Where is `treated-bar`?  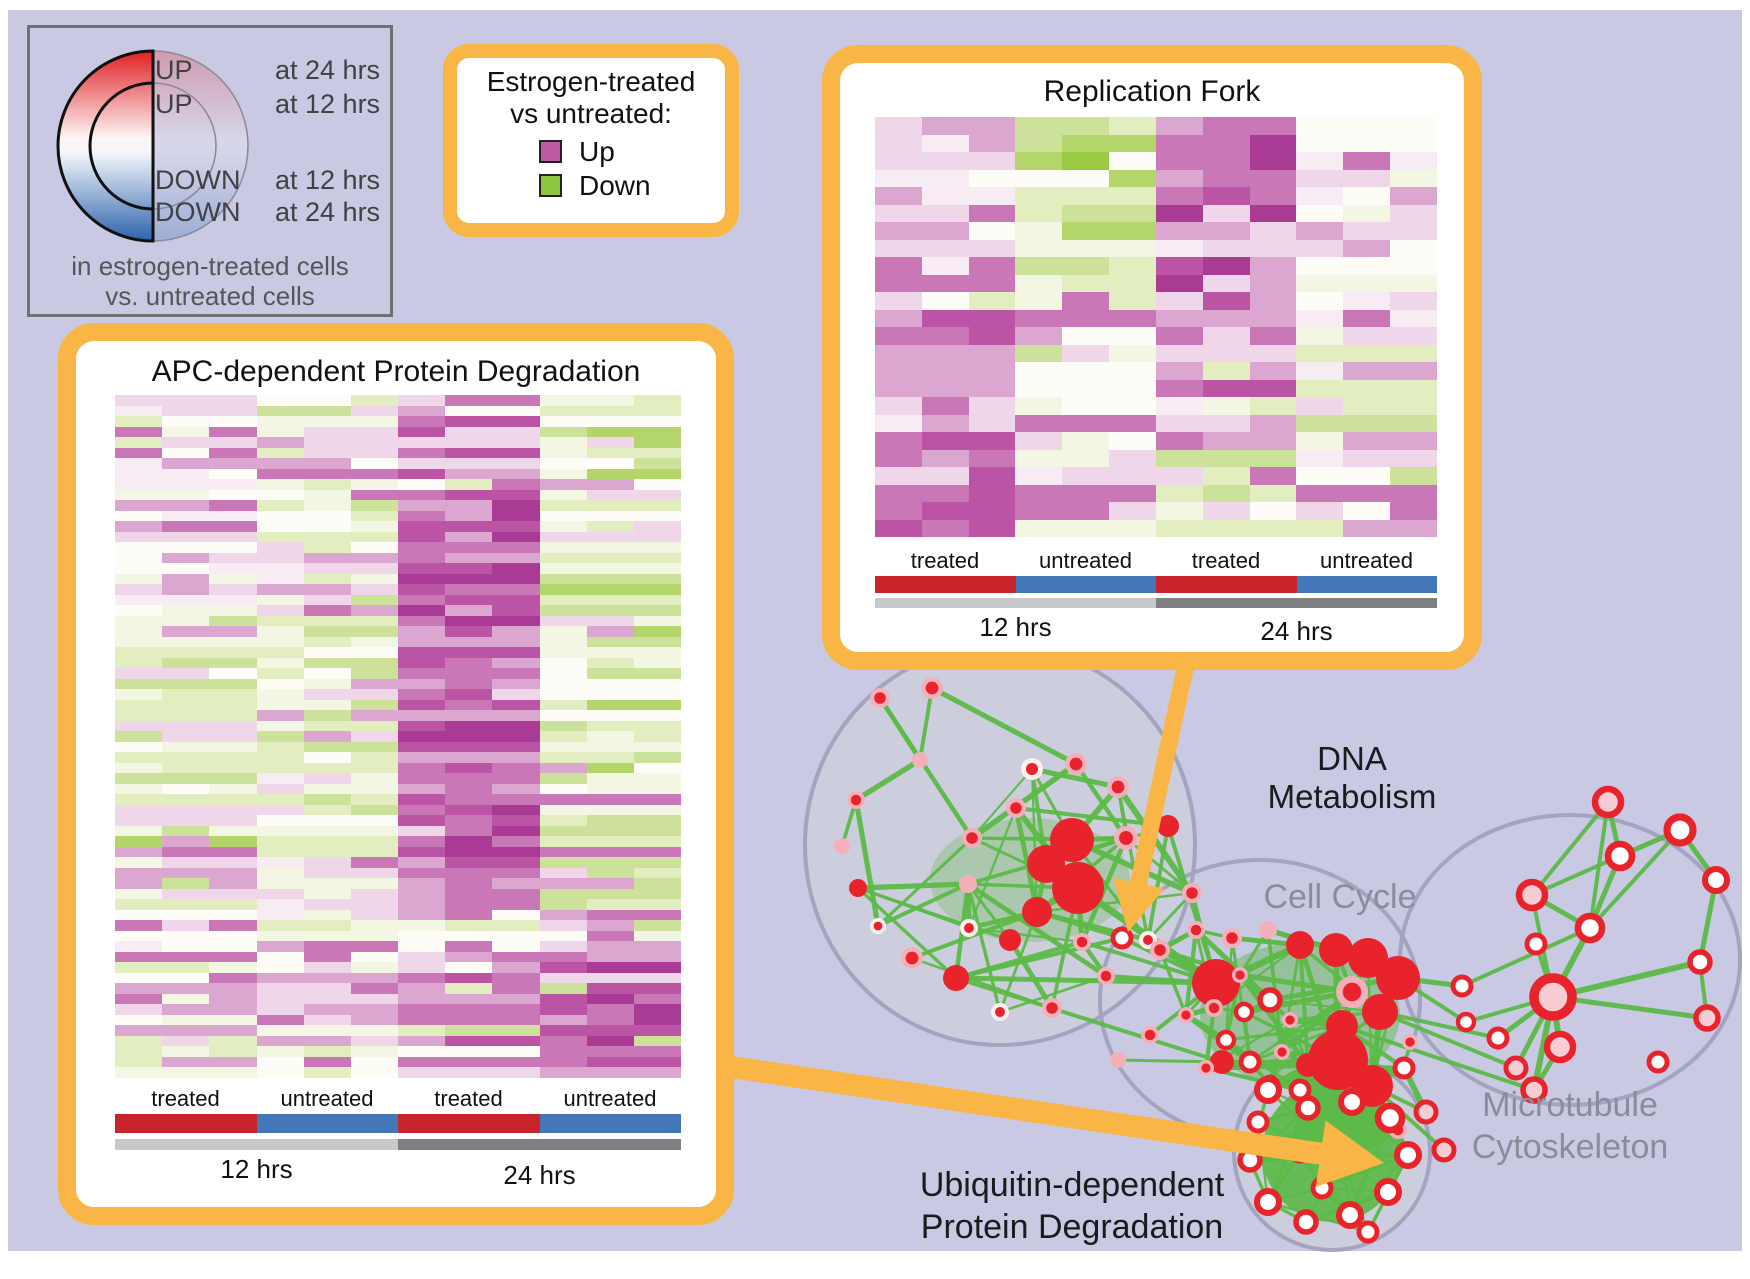
treated-bar is located at coordinates (1226, 584).